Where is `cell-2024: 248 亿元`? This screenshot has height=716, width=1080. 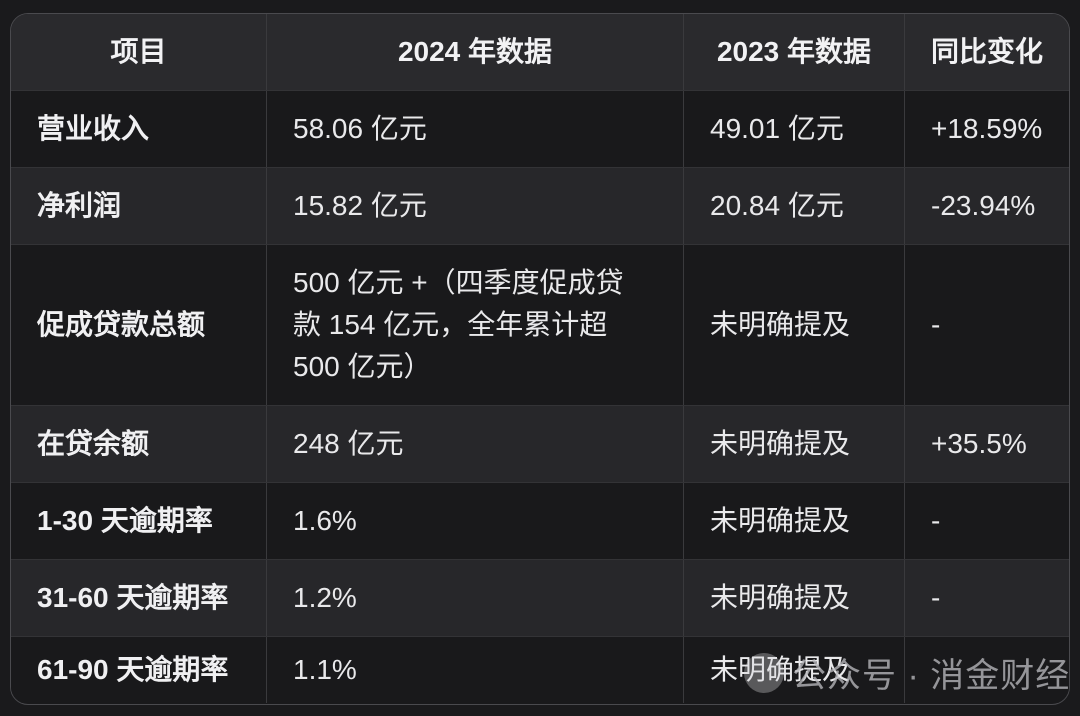
cell-2024: 248 亿元 is located at coordinates (475, 444).